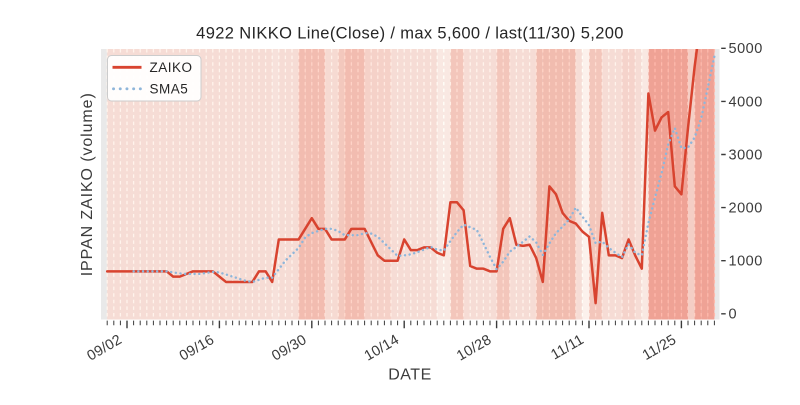  Describe the element at coordinates (409, 375) in the screenshot. I see `svg-text: DATE` at that location.